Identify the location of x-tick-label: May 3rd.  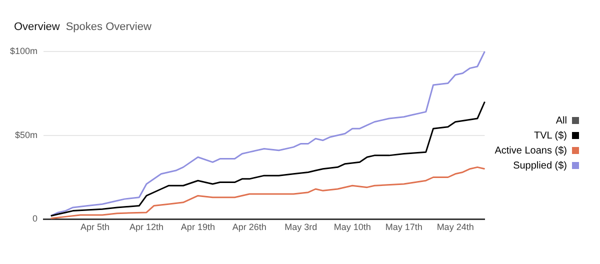
(301, 227).